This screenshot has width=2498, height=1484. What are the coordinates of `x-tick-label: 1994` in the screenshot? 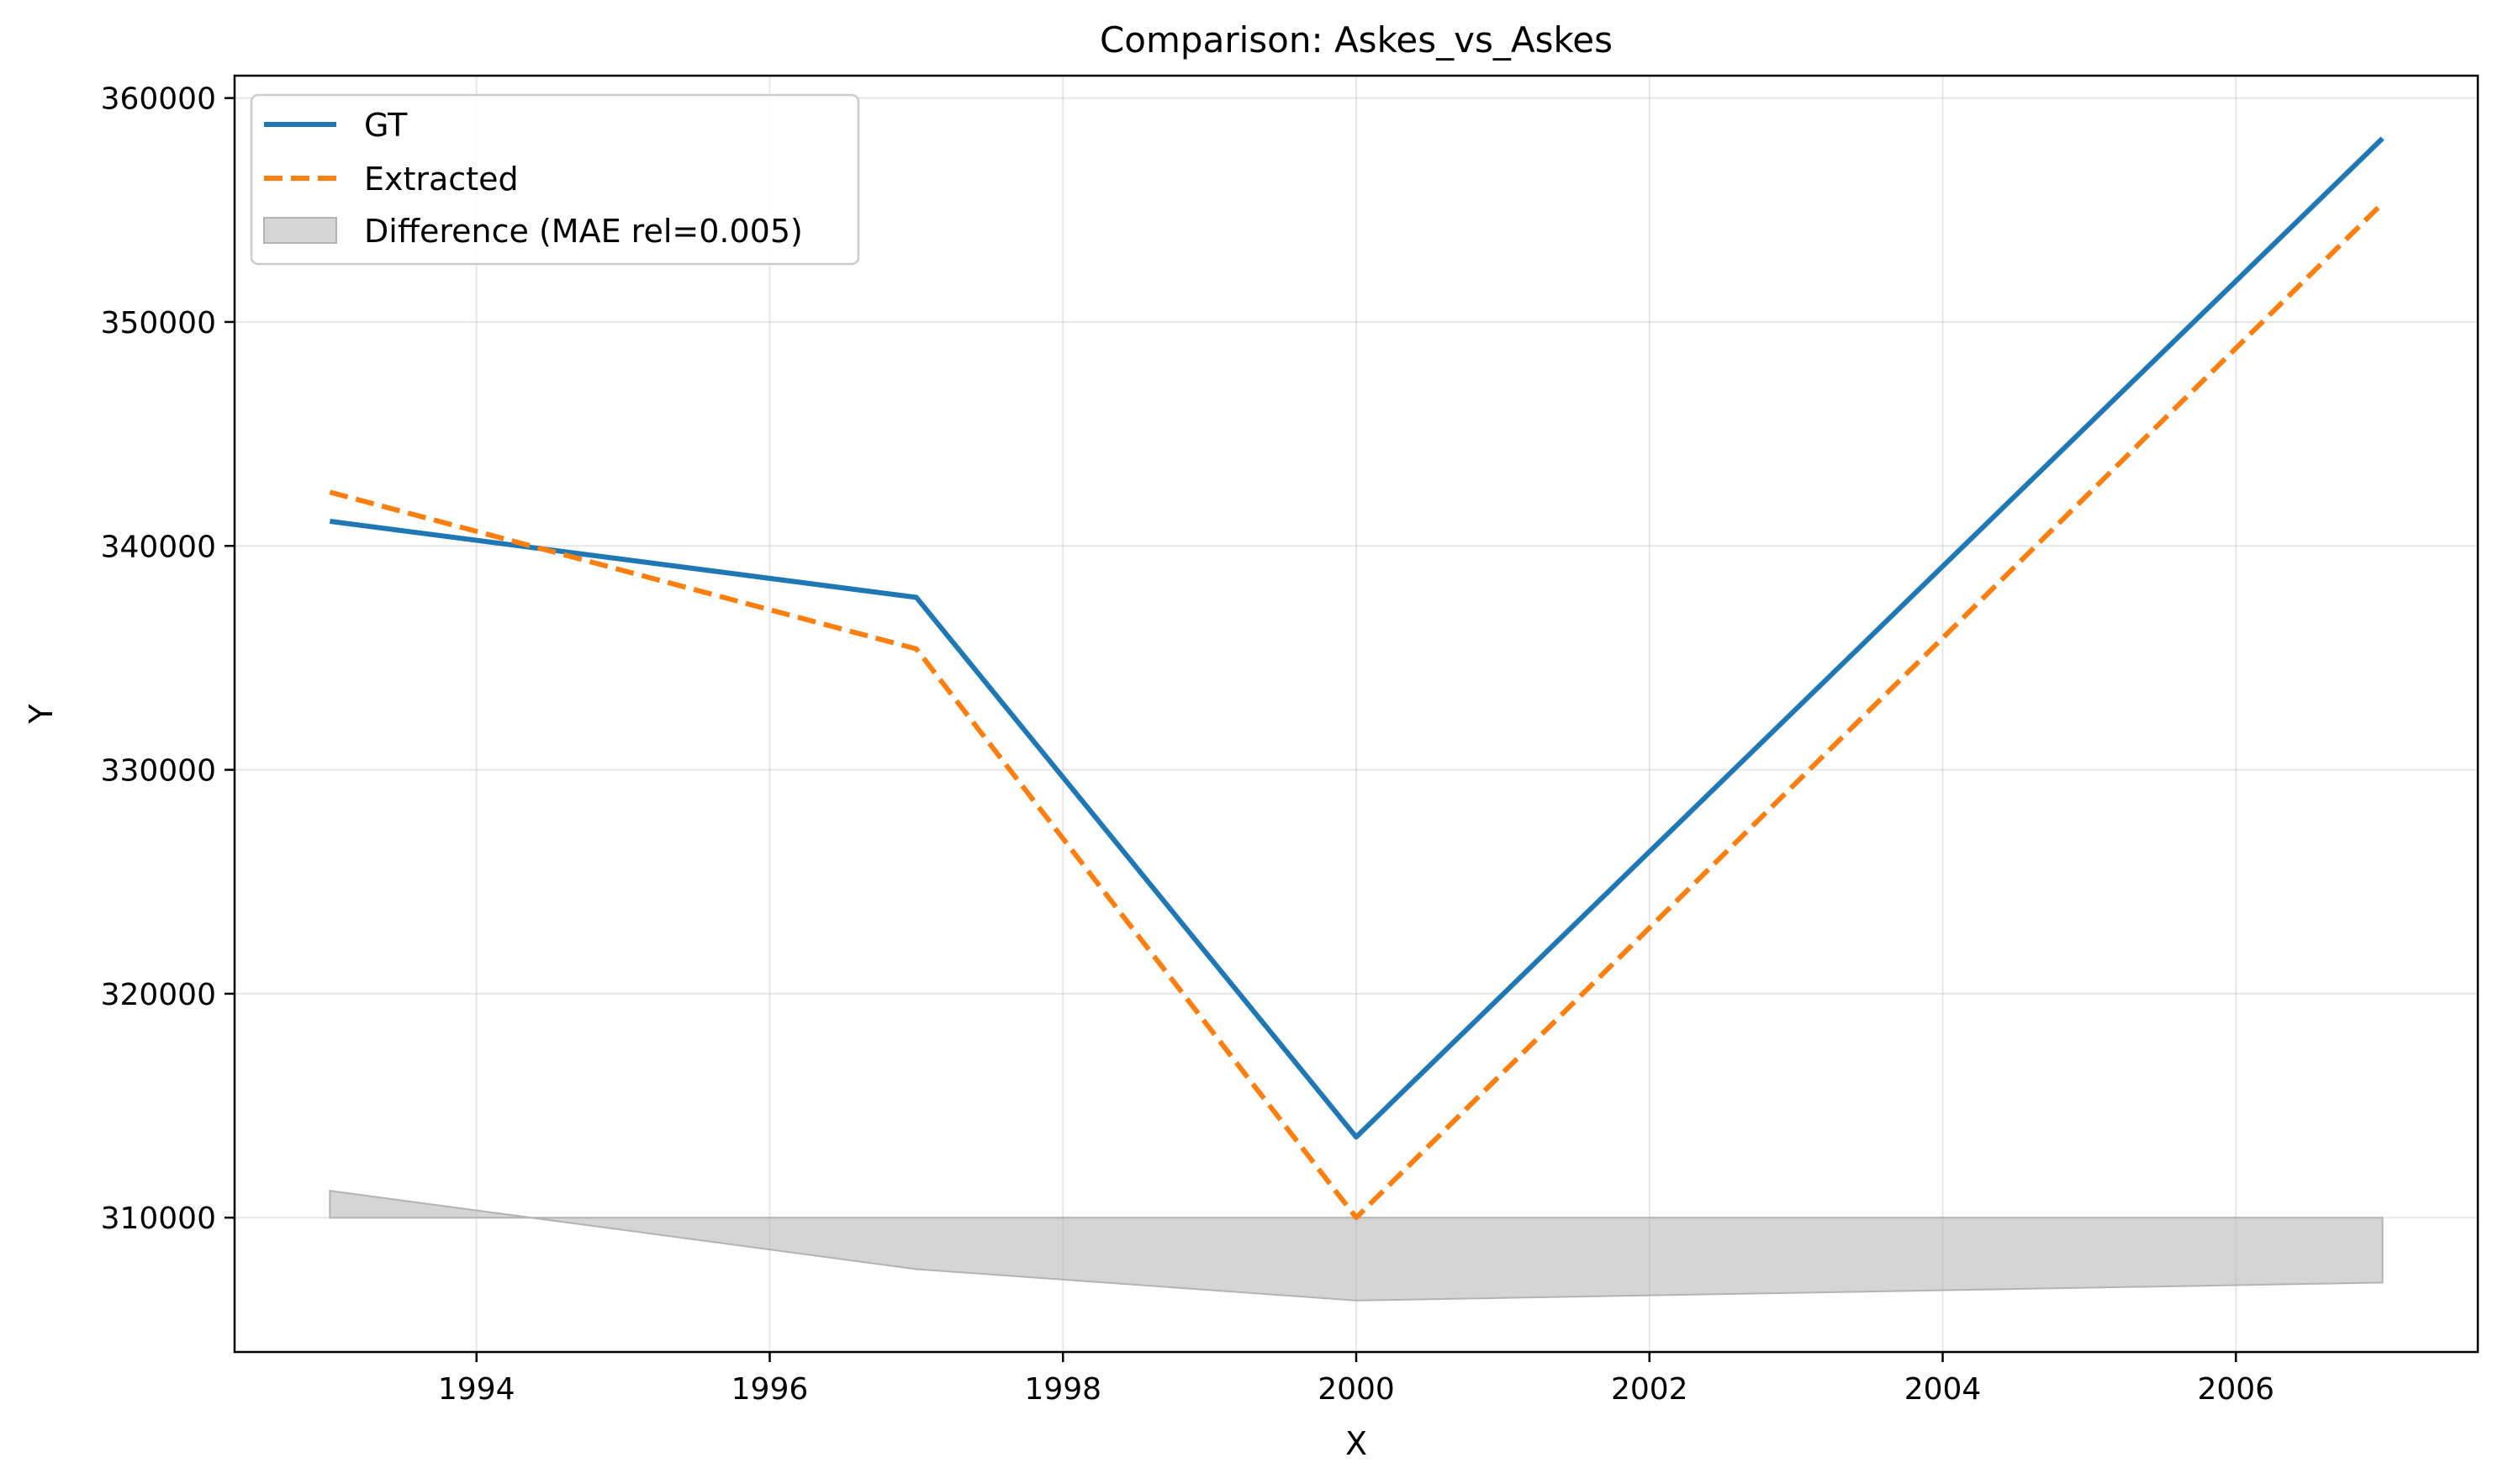 It's located at (476, 1389).